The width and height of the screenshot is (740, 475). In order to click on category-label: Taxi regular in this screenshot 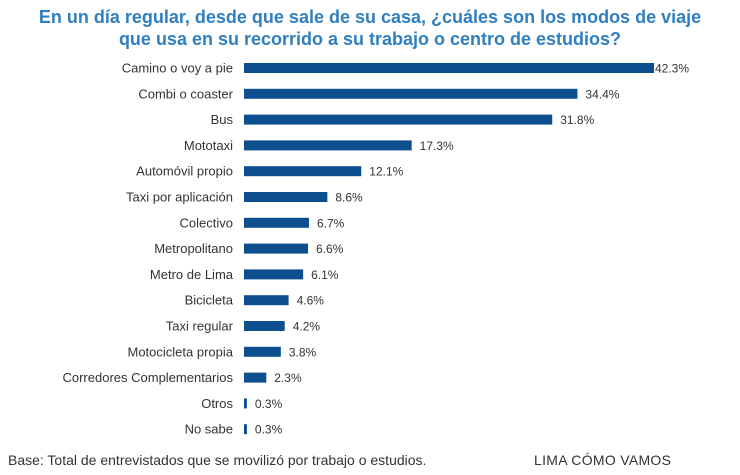, I will do `click(200, 326)`.